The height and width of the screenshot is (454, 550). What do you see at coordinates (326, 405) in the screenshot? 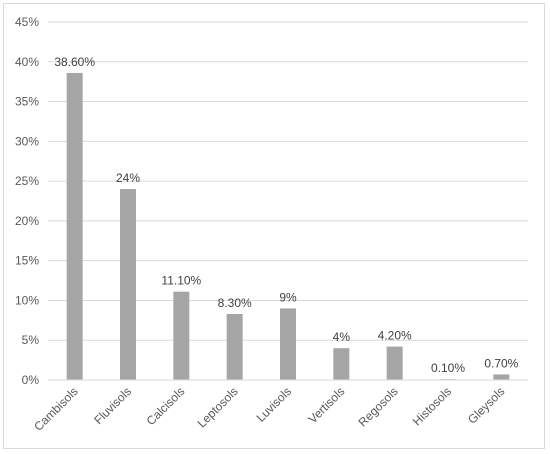
I see `category-label: Vertisols` at bounding box center [326, 405].